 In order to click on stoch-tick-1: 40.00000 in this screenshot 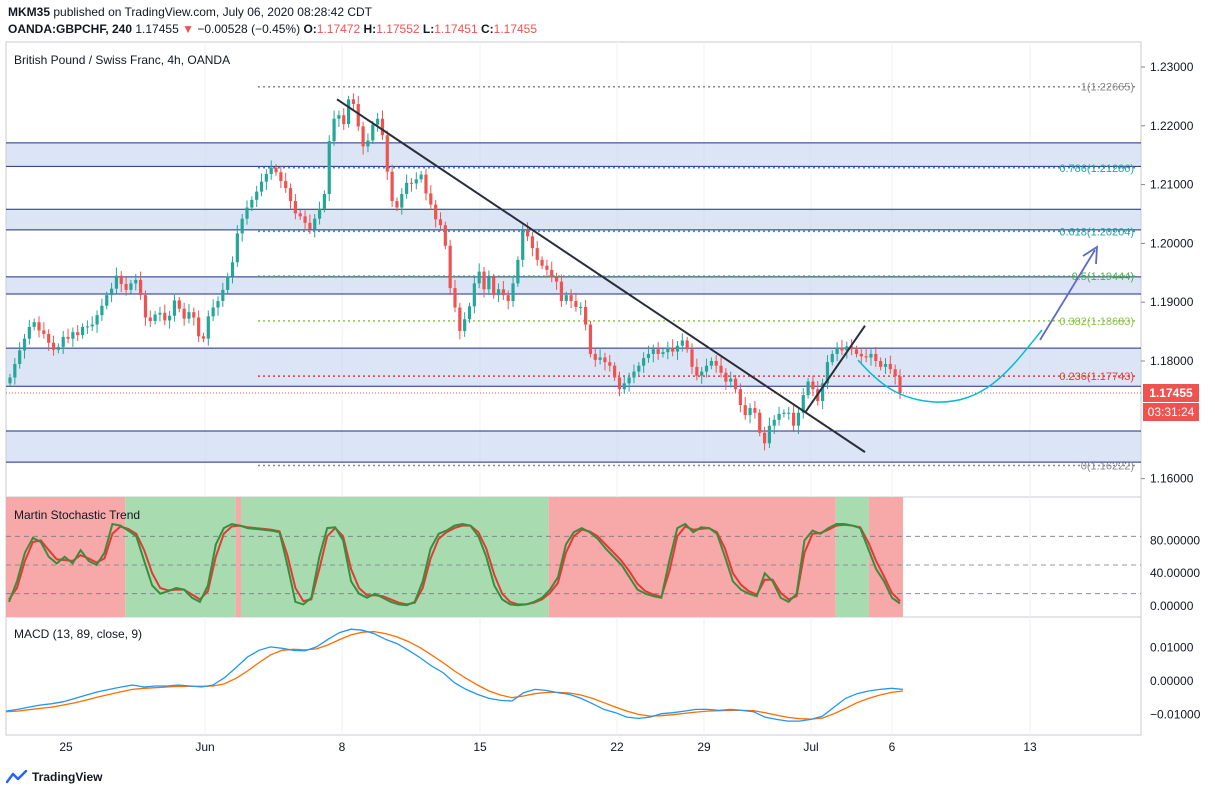, I will do `click(1175, 573)`.